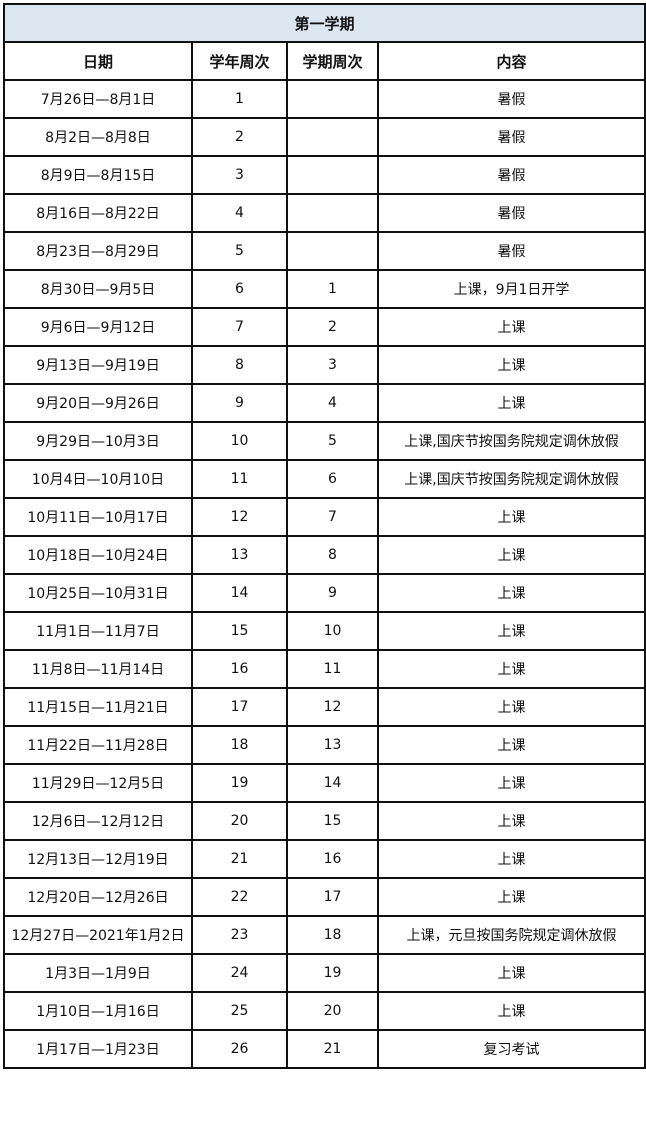 This screenshot has width=646, height=1124. What do you see at coordinates (98, 61) in the screenshot?
I see `header-date: 日期` at bounding box center [98, 61].